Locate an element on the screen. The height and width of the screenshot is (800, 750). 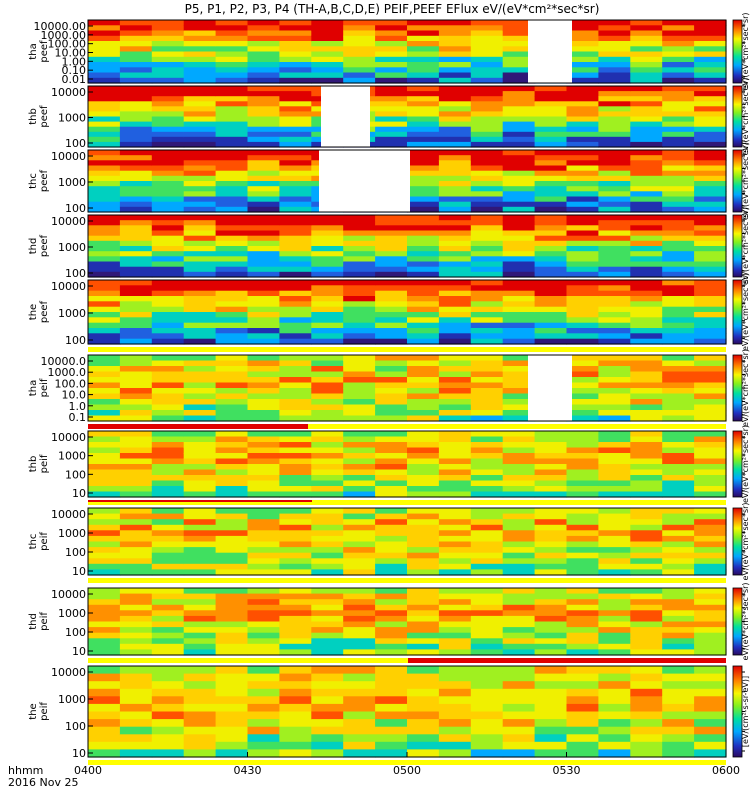
colorbar is located at coordinates (737, 312).